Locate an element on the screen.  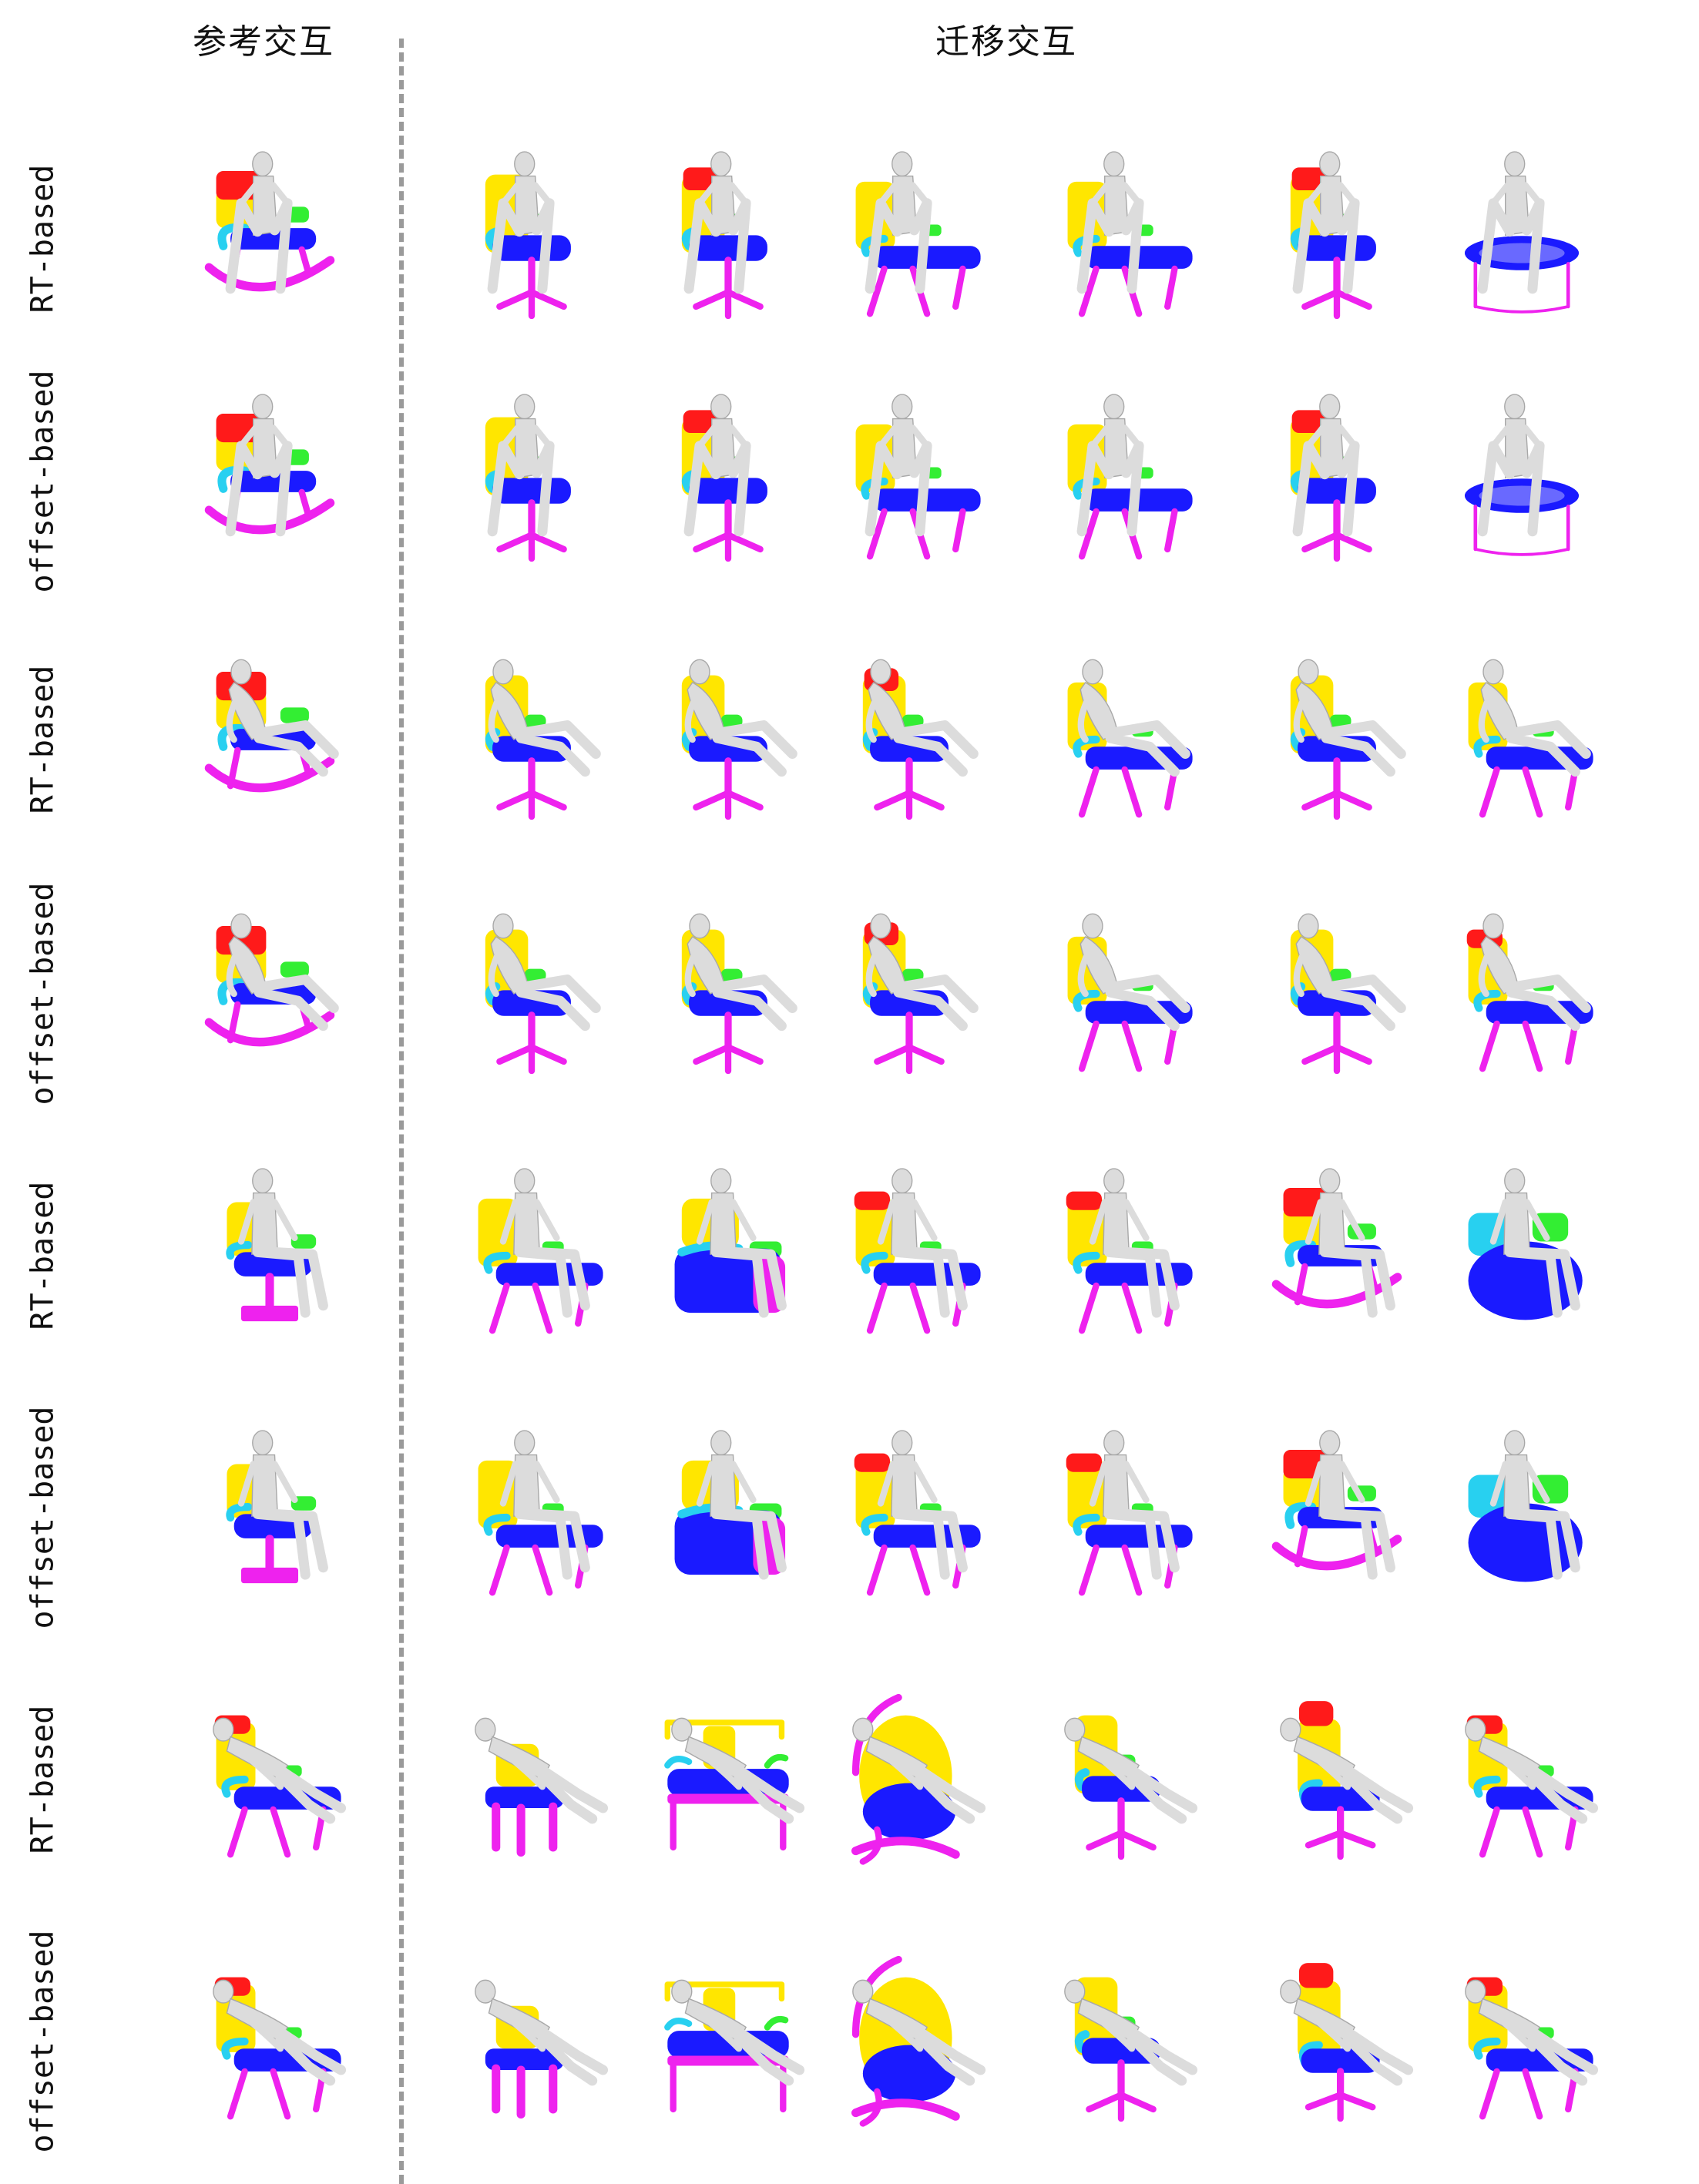
row-5-reference-render is located at coordinates (269, 1255).